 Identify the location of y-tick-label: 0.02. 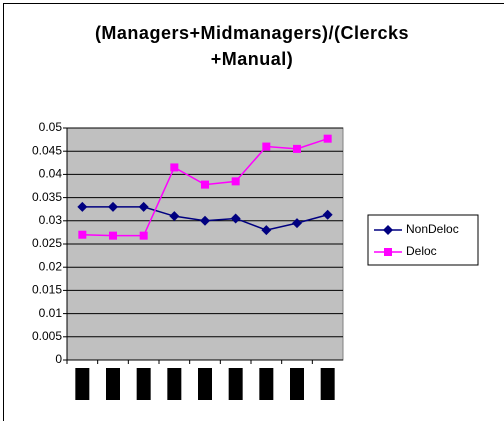
(51, 266).